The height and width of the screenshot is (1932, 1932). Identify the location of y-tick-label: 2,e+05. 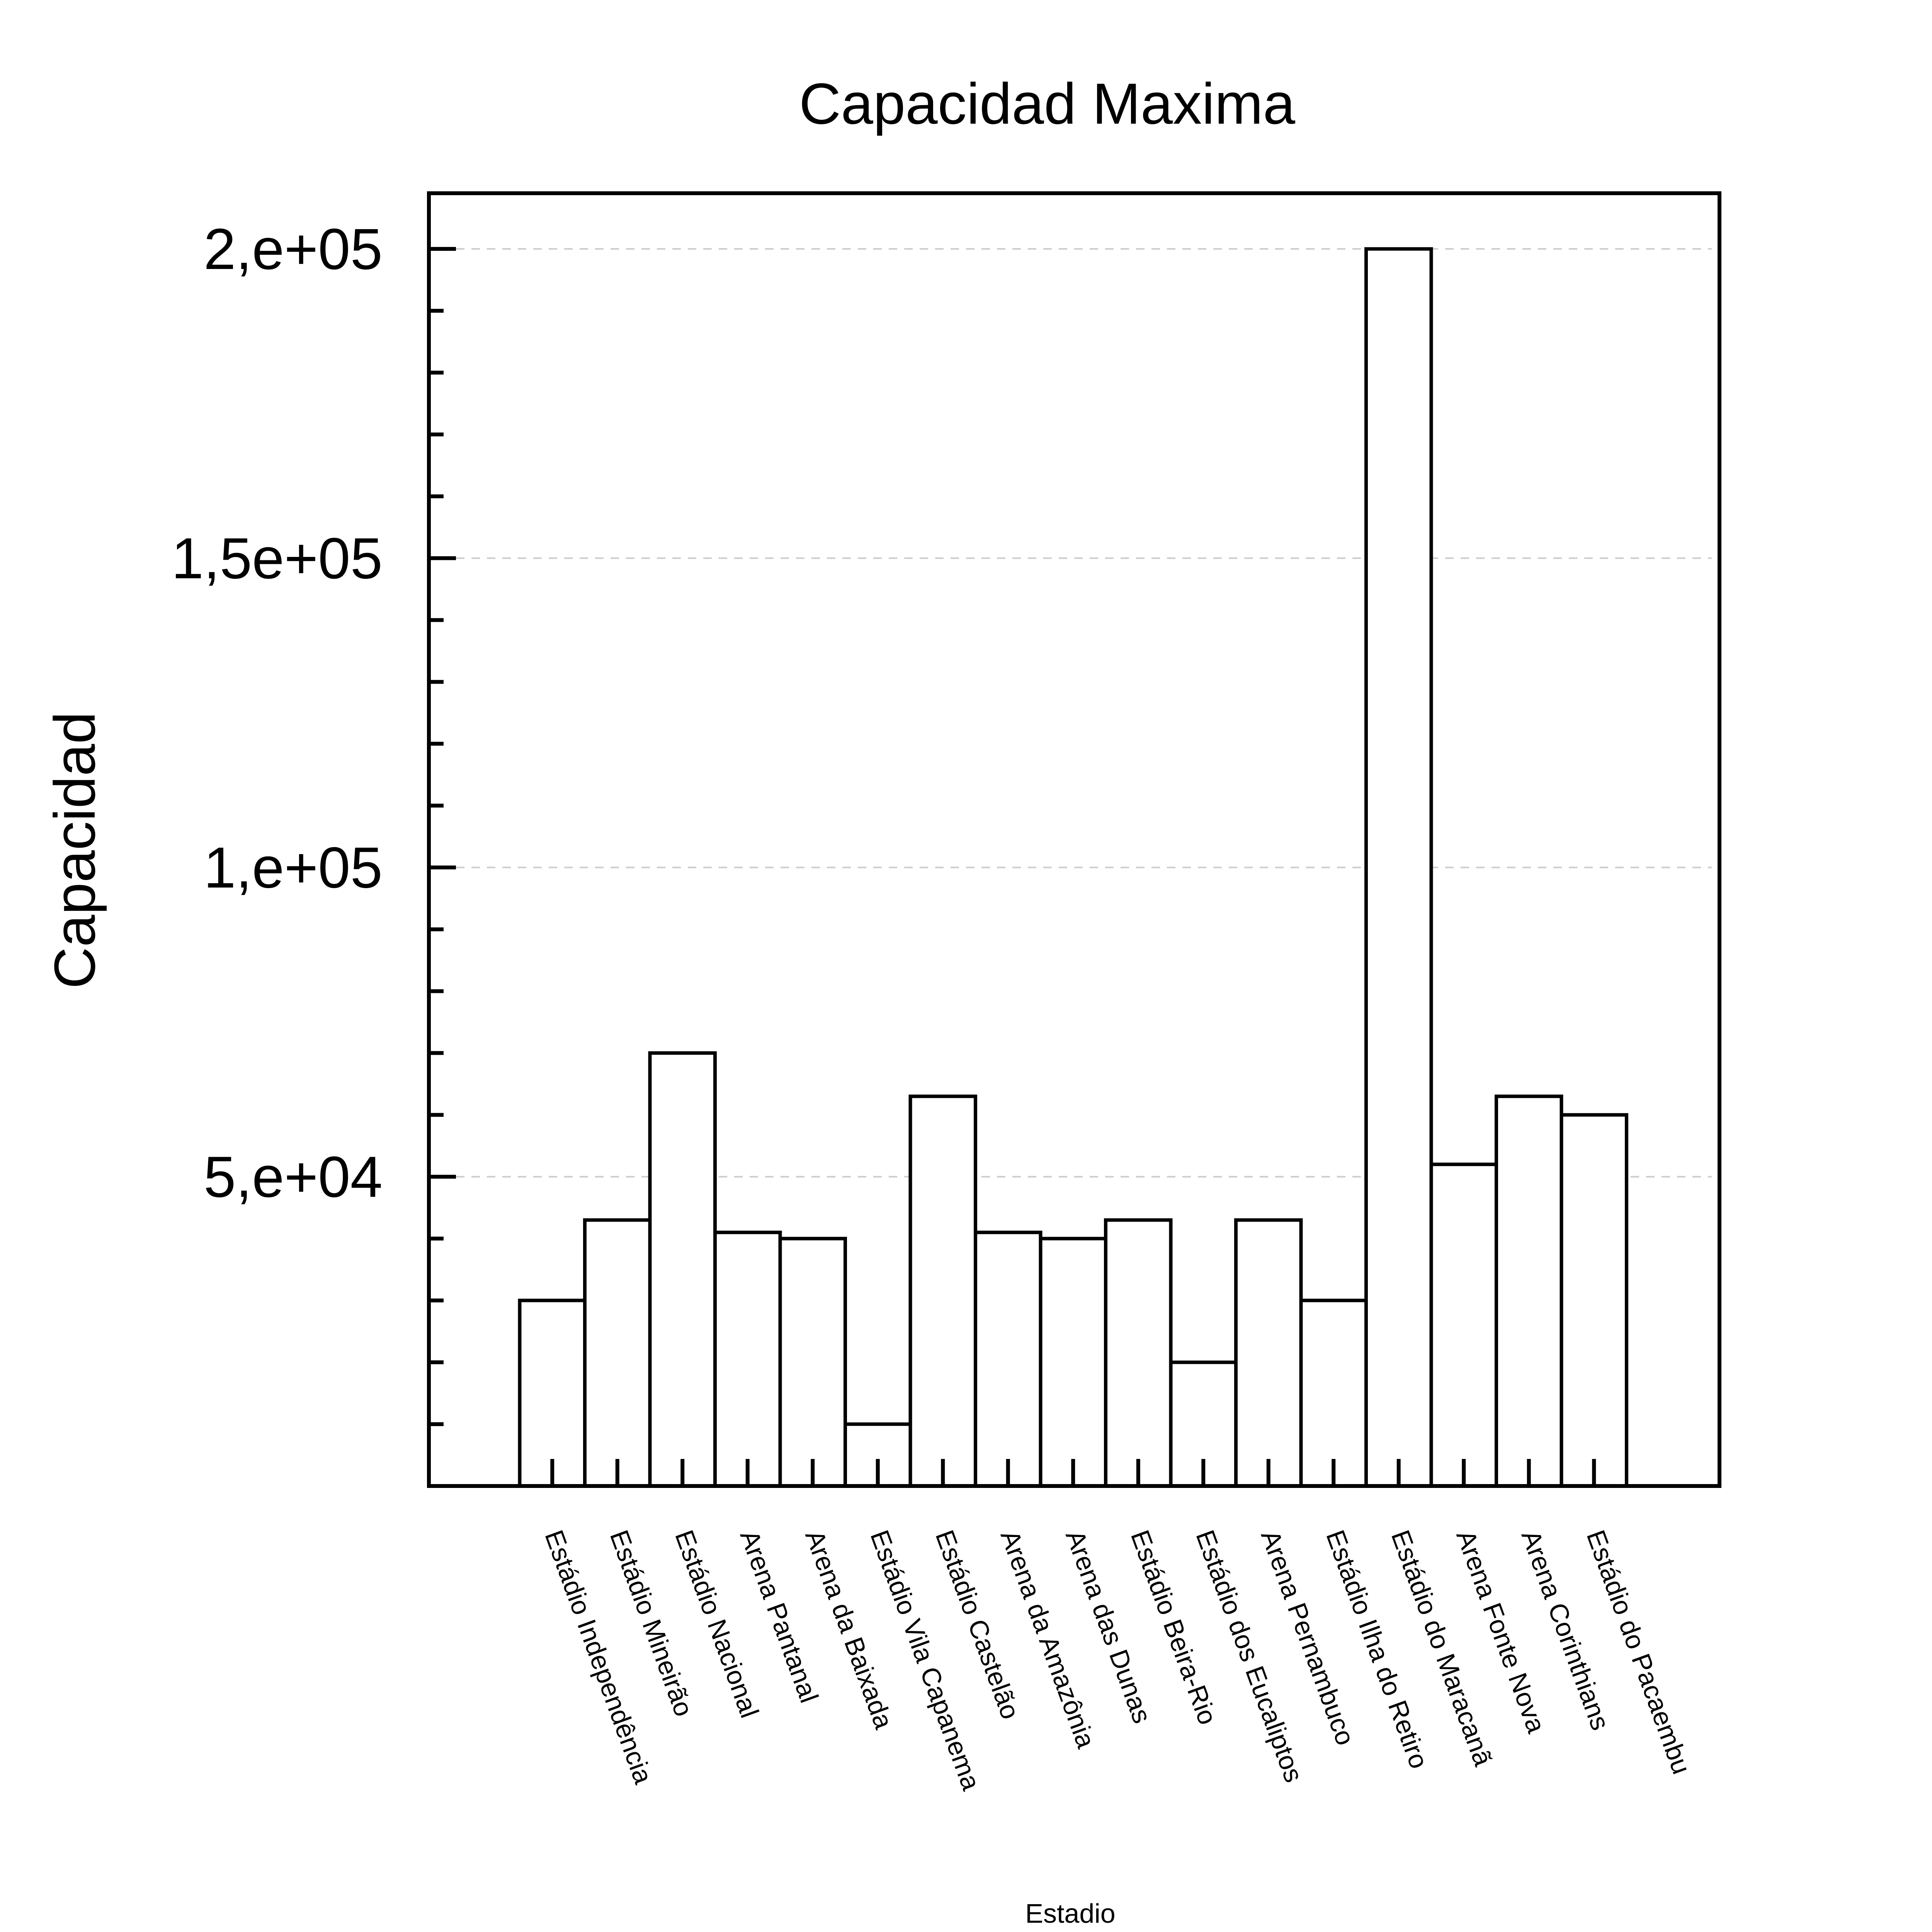
(294, 248).